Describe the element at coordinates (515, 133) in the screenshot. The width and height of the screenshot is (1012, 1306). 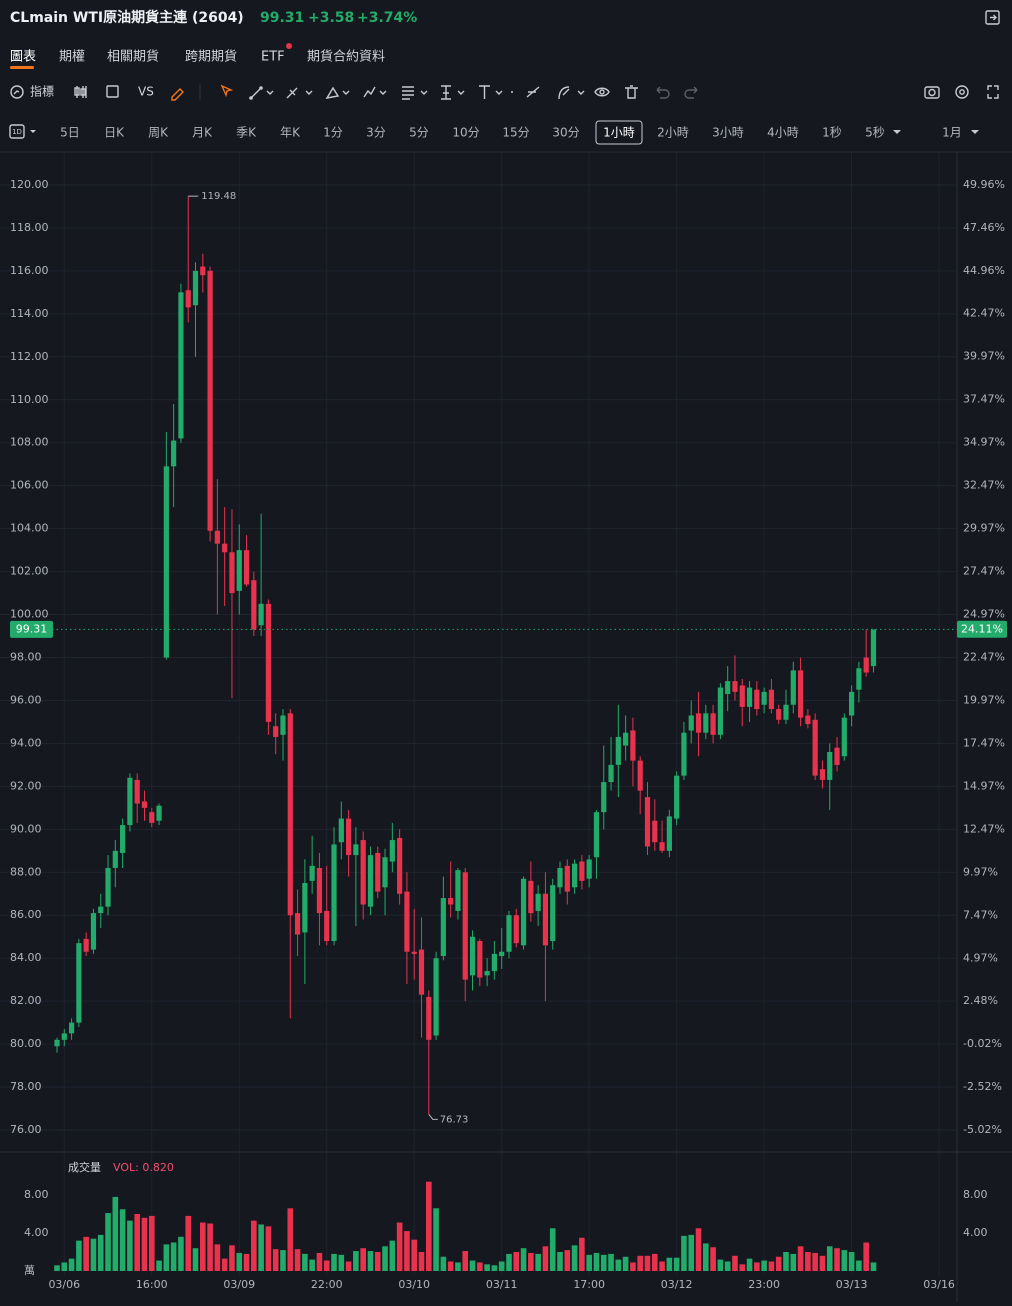
I see `period-button: 15分` at that location.